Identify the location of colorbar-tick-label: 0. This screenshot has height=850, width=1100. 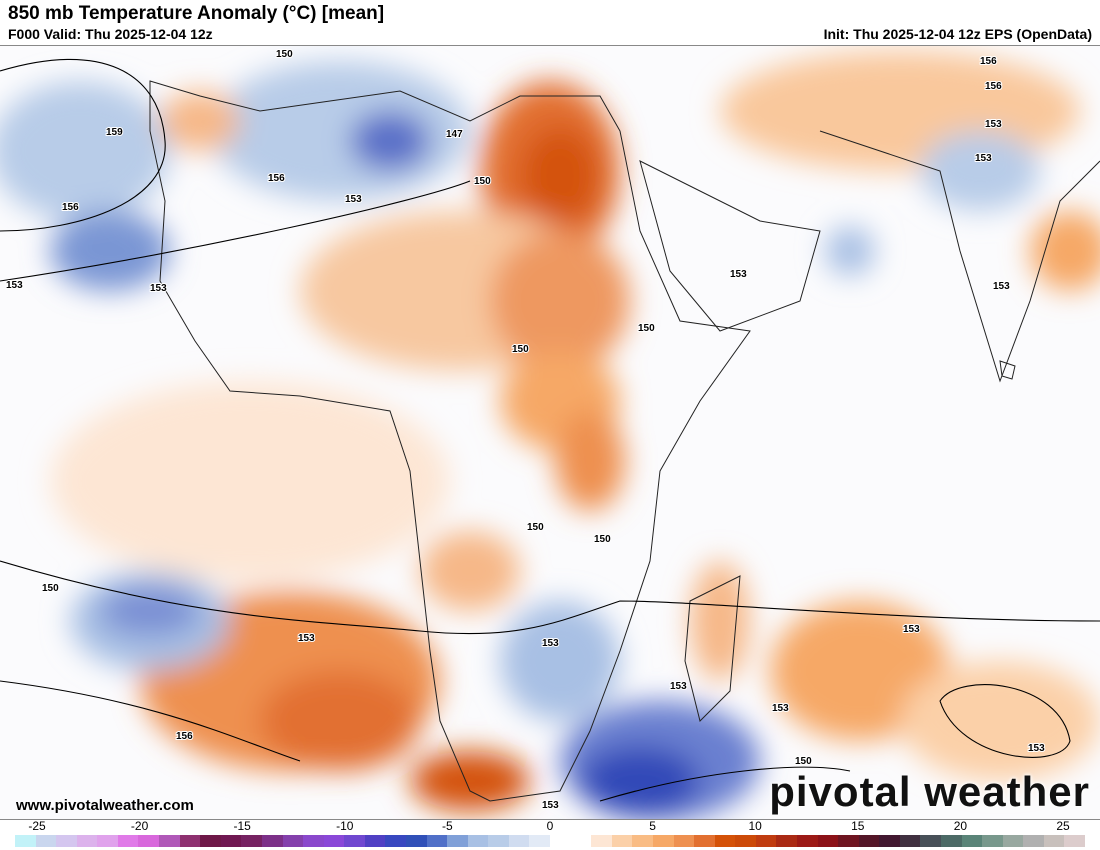
(550, 826).